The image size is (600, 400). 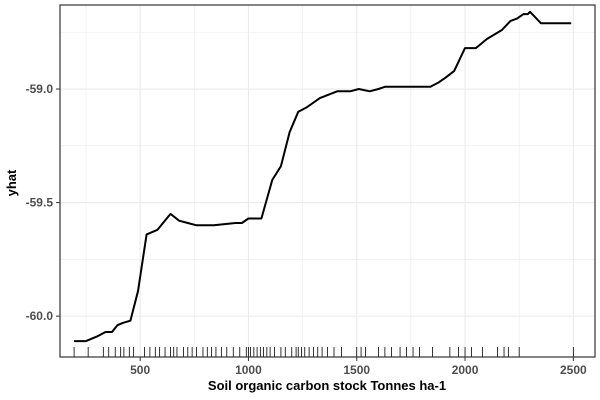 What do you see at coordinates (140, 370) in the screenshot?
I see `x-tick-label: 500` at bounding box center [140, 370].